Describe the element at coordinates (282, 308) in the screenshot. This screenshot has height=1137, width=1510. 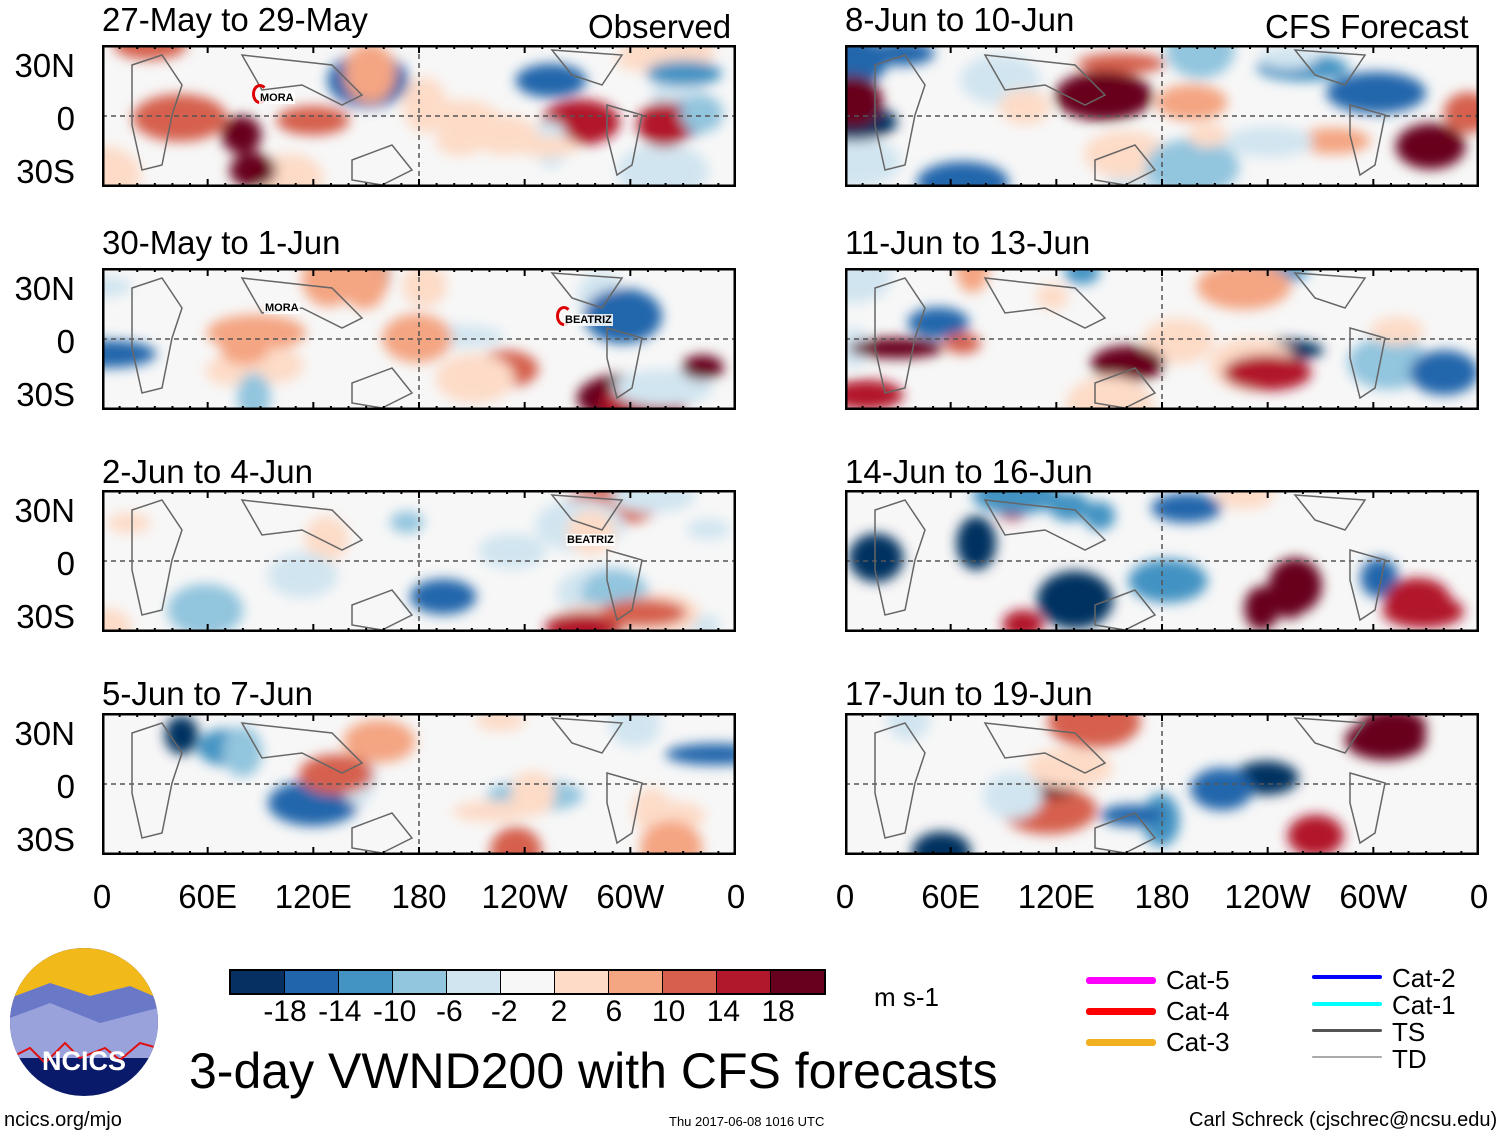
I see `storm-label-mora: MORA` at that location.